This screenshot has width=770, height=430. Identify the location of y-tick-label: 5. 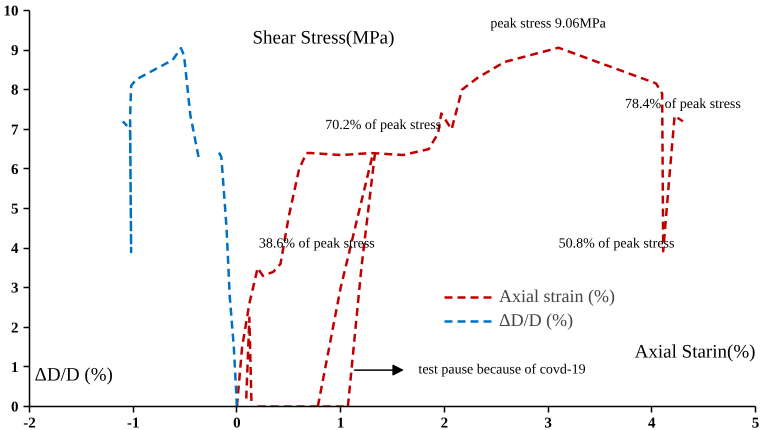
(14, 210).